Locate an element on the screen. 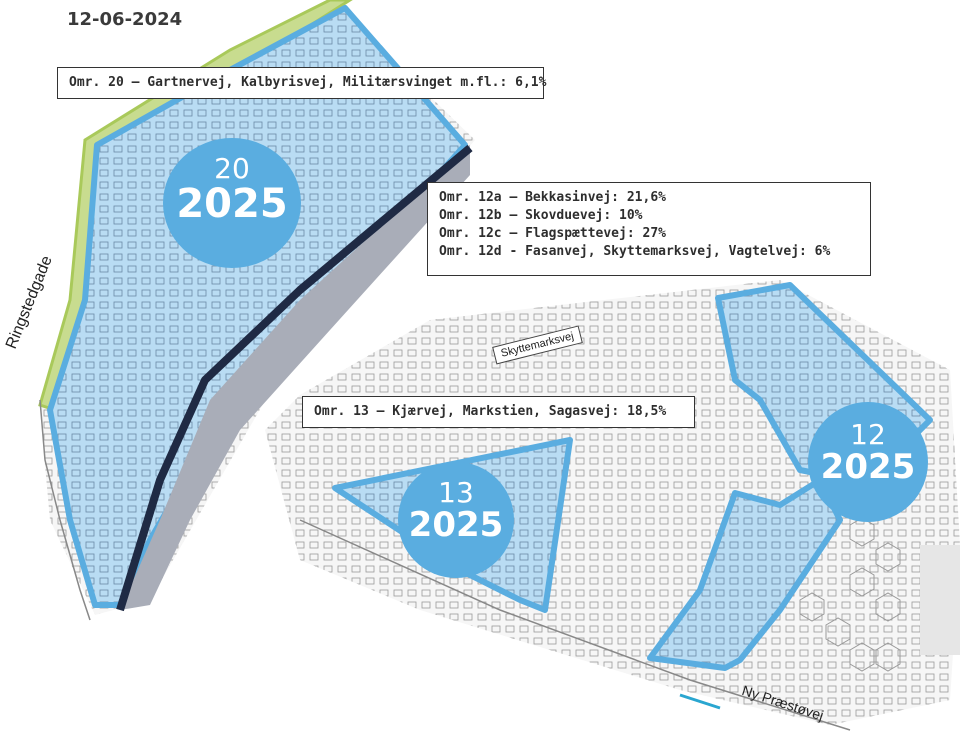  info-omr12b-text: Omr. 12b – Skovduevej: 10% is located at coordinates (541, 215).